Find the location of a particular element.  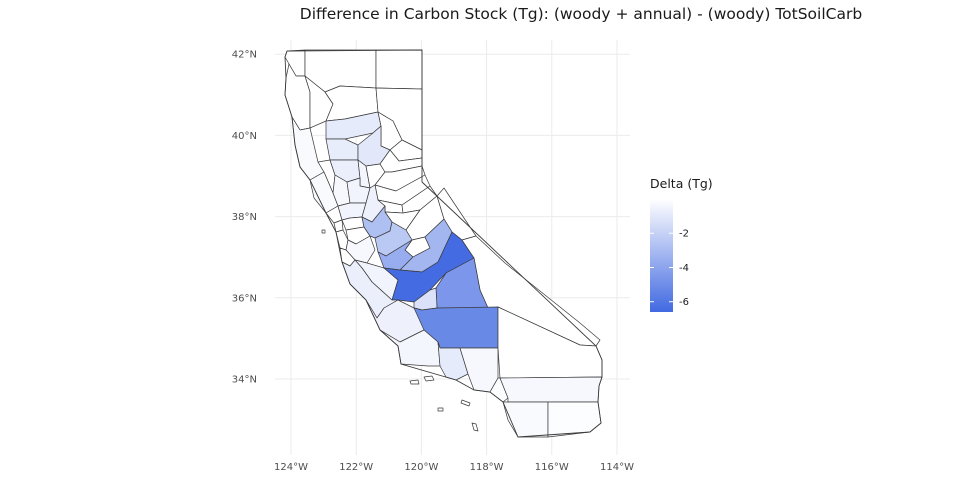

x-tick-label: 124°W is located at coordinates (291, 467).